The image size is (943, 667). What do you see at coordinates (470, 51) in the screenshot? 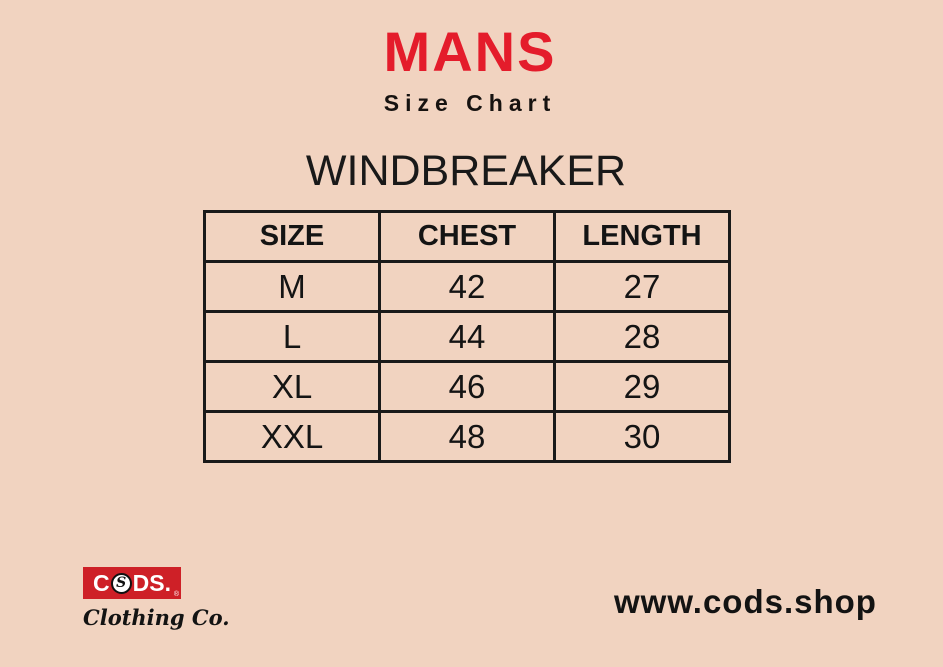
I see `page-title: MANS` at bounding box center [470, 51].